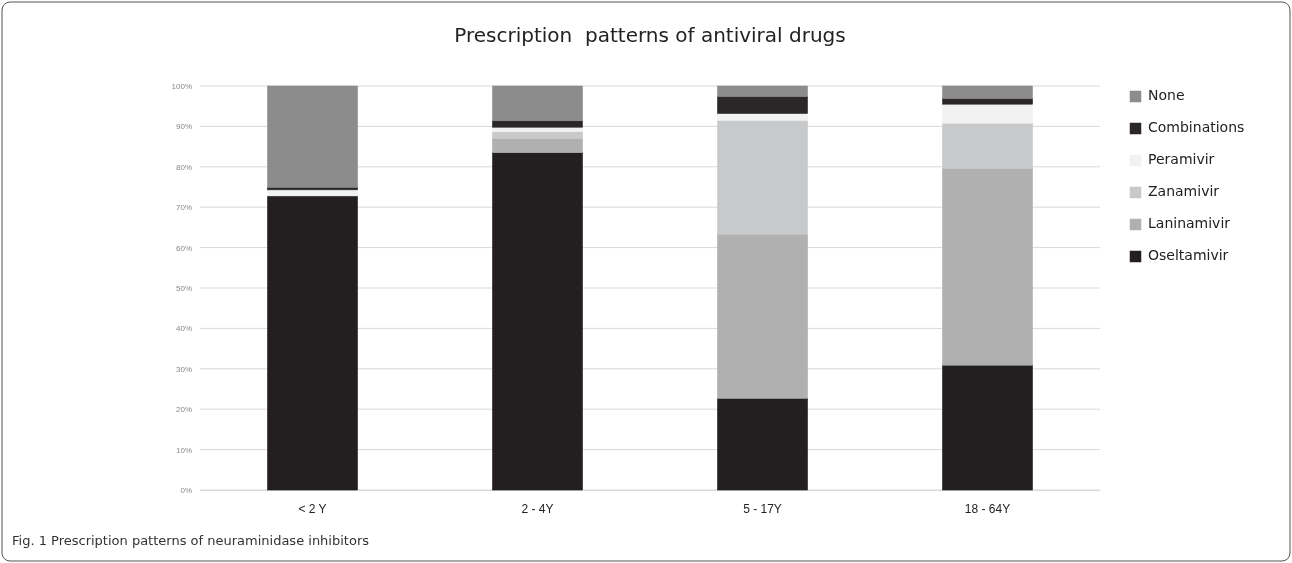 The width and height of the screenshot is (1292, 563). Describe the element at coordinates (191, 540) in the screenshot. I see `caption: Fig. 1 Prescription patterns of neuraminidase inhibitors` at that location.